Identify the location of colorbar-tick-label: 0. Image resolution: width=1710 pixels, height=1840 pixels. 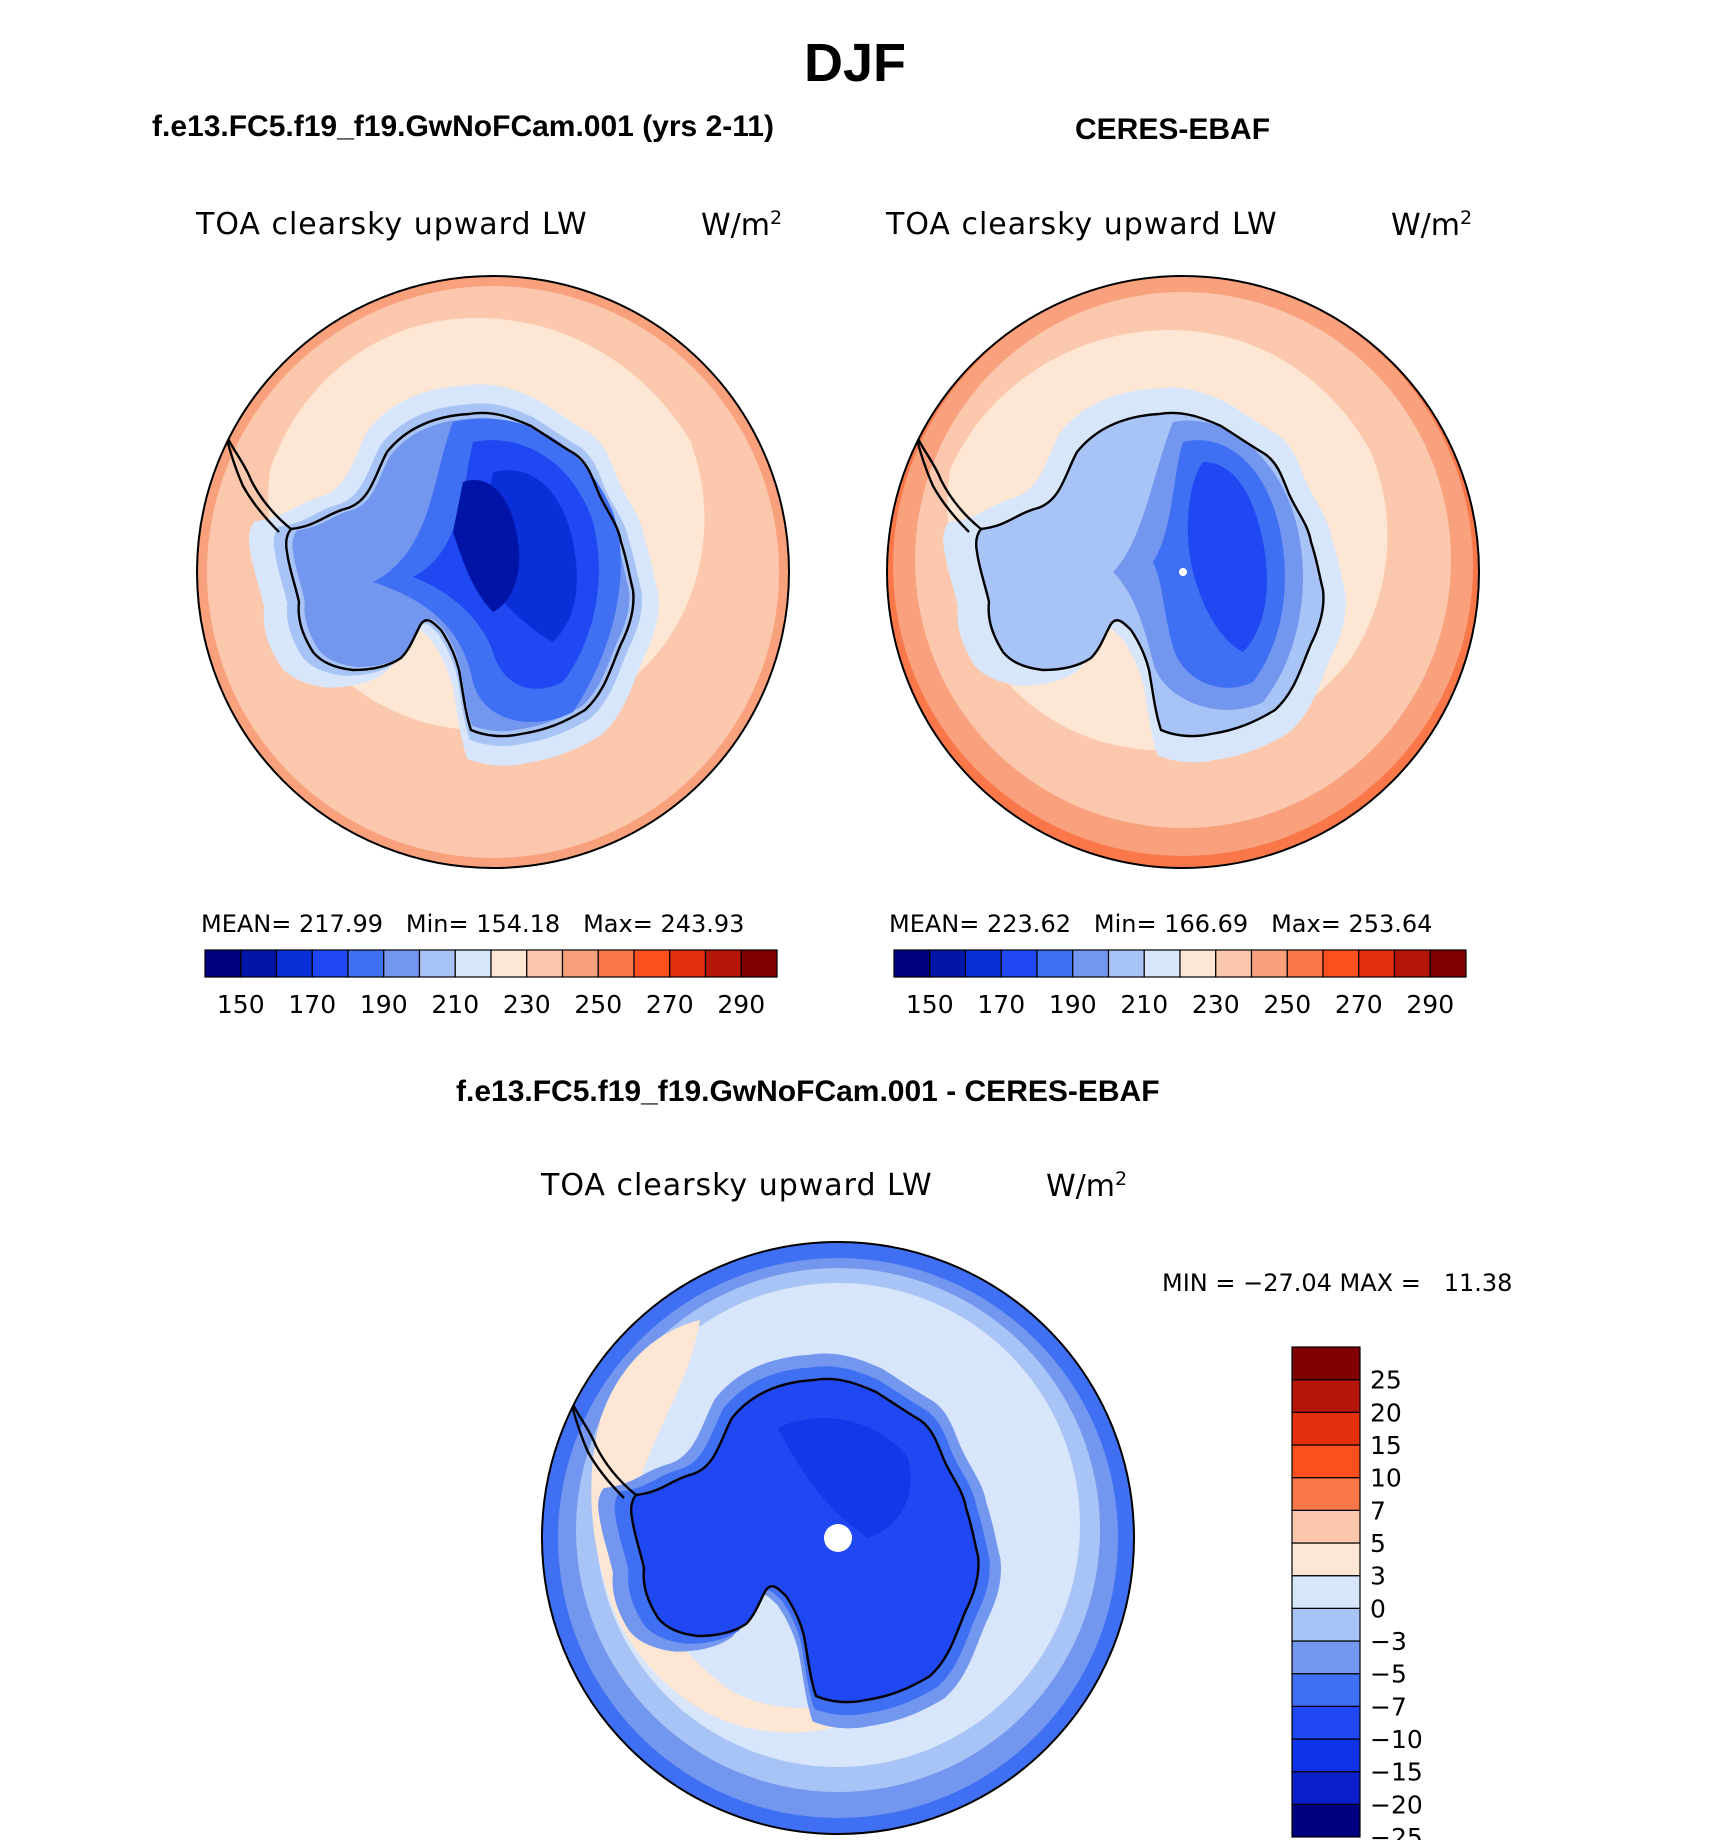
(1378, 1608).